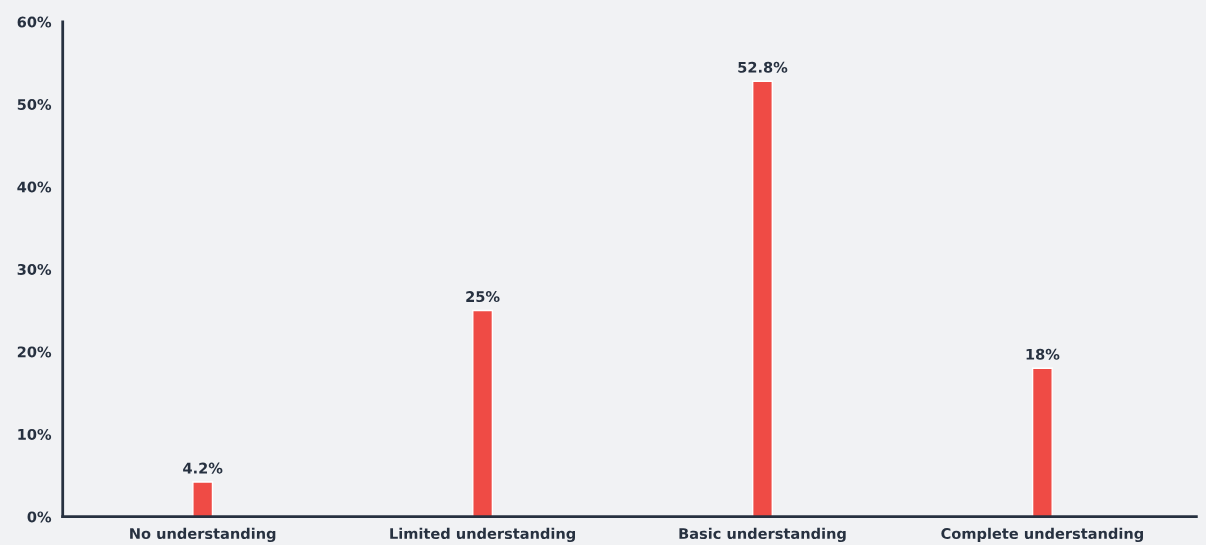 The height and width of the screenshot is (545, 1206). I want to click on y-tick-label: 60%, so click(34, 22).